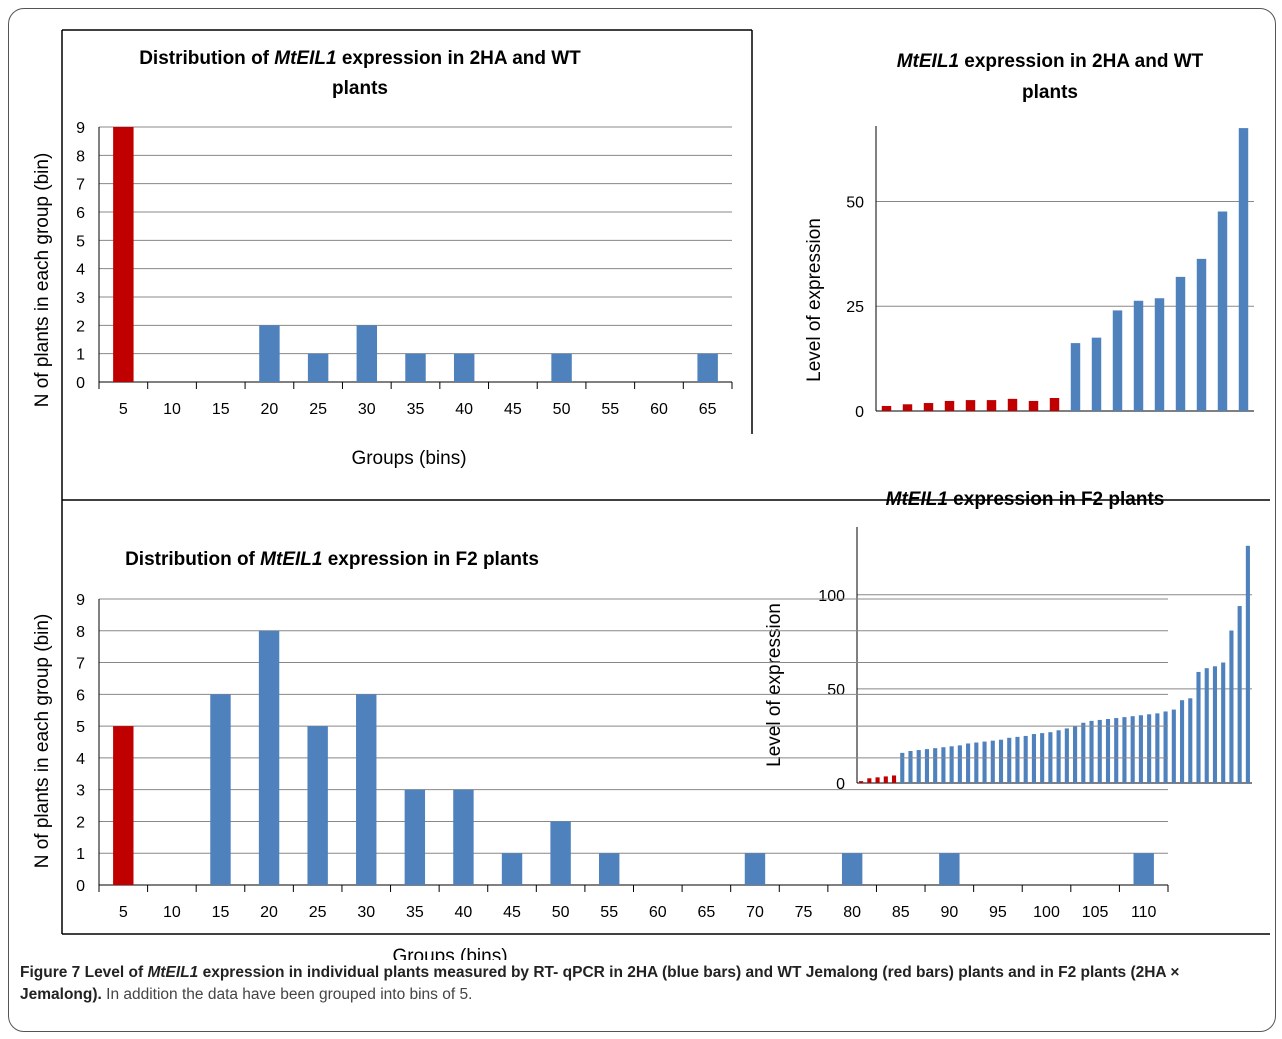 This screenshot has height=1039, width=1282. Describe the element at coordinates (464, 912) in the screenshot. I see `x-tick-label: 40` at that location.